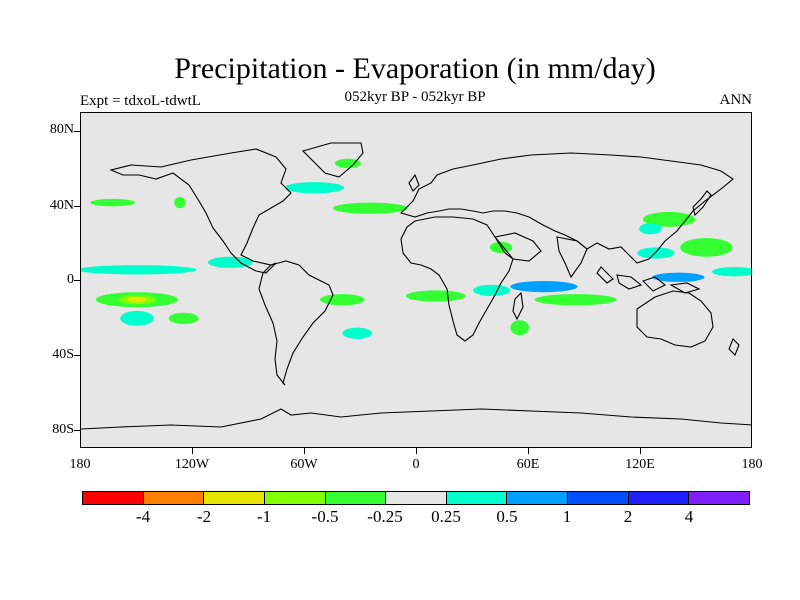 The height and width of the screenshot is (600, 800). What do you see at coordinates (264, 516) in the screenshot?
I see `colorbar-label: -1` at bounding box center [264, 516].